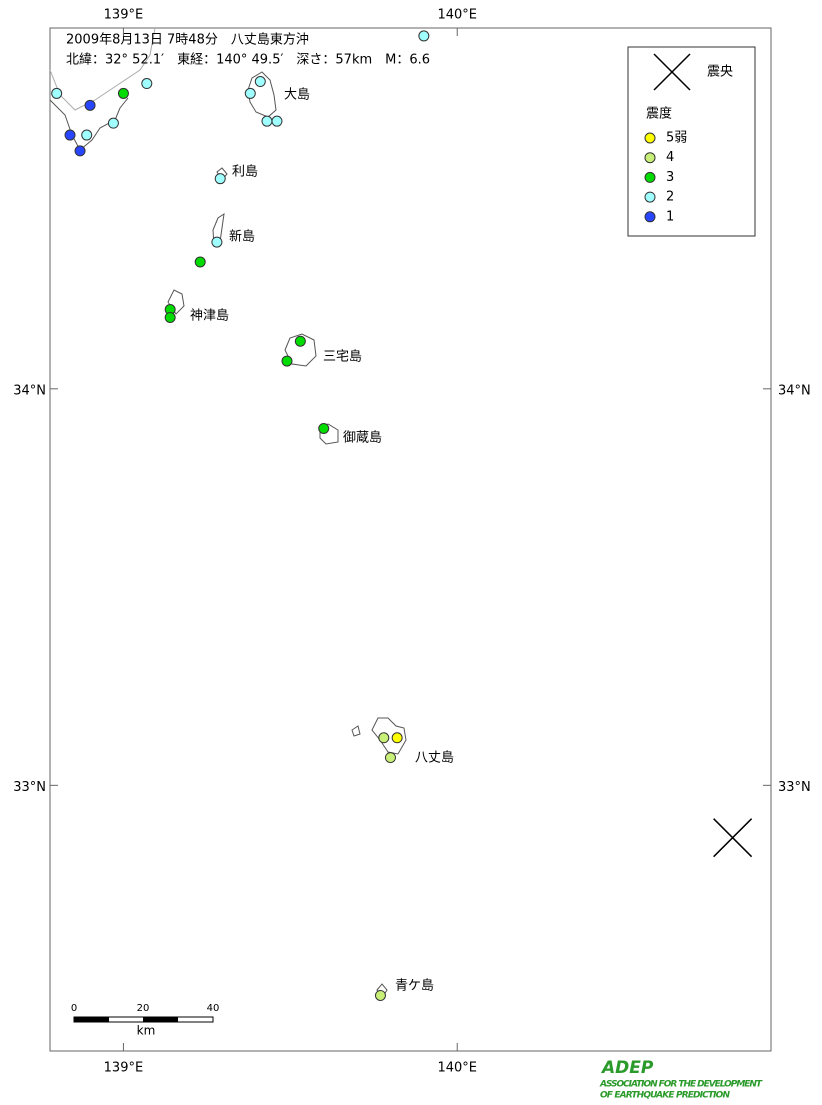 Image resolution: width=822 pixels, height=1105 pixels. What do you see at coordinates (681, 1085) in the screenshot?
I see `logo-text: ASSOCIATION FOR THE DEVELOPMENT` at bounding box center [681, 1085].